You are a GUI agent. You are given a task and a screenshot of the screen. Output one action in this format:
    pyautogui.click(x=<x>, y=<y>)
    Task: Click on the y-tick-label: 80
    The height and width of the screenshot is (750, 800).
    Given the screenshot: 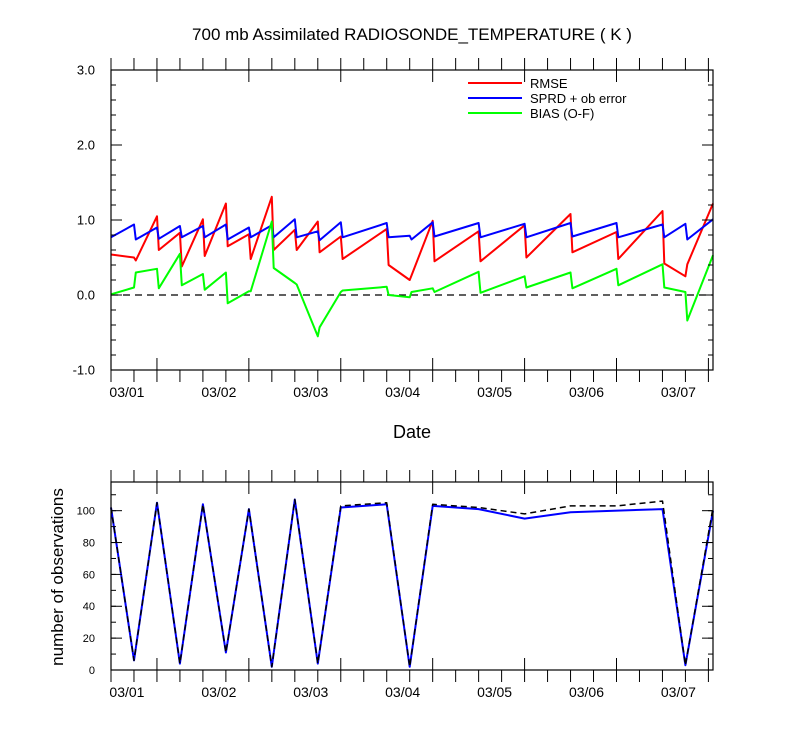 What is the action you would take?
    pyautogui.click(x=89, y=543)
    